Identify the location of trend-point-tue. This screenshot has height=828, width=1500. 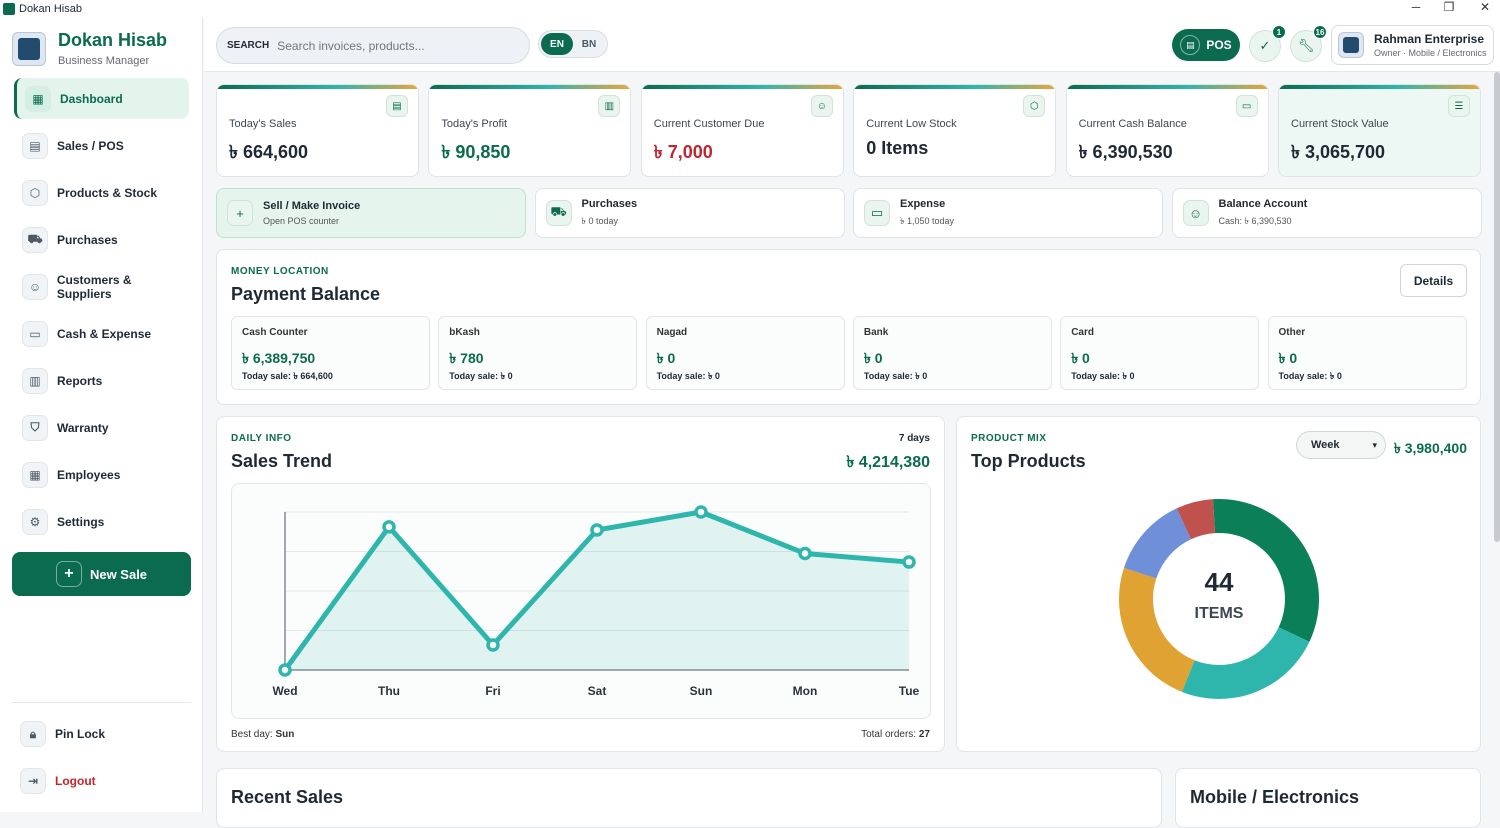
(909, 562).